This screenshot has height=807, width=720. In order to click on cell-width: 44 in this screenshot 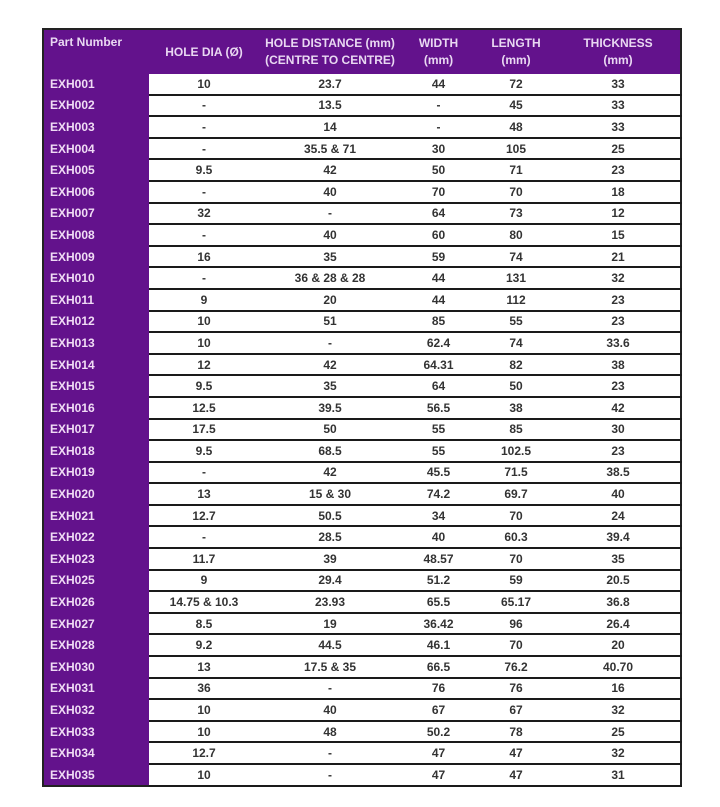, I will do `click(438, 278)`.